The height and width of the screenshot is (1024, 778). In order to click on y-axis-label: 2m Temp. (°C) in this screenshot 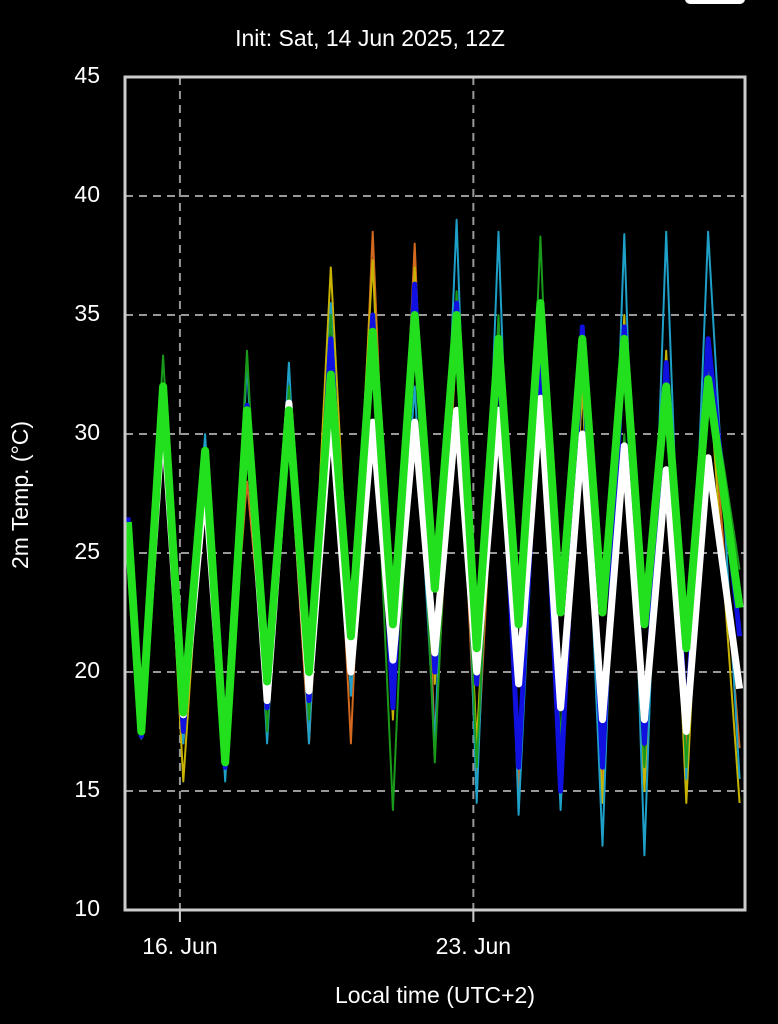, I will do `click(20, 495)`.